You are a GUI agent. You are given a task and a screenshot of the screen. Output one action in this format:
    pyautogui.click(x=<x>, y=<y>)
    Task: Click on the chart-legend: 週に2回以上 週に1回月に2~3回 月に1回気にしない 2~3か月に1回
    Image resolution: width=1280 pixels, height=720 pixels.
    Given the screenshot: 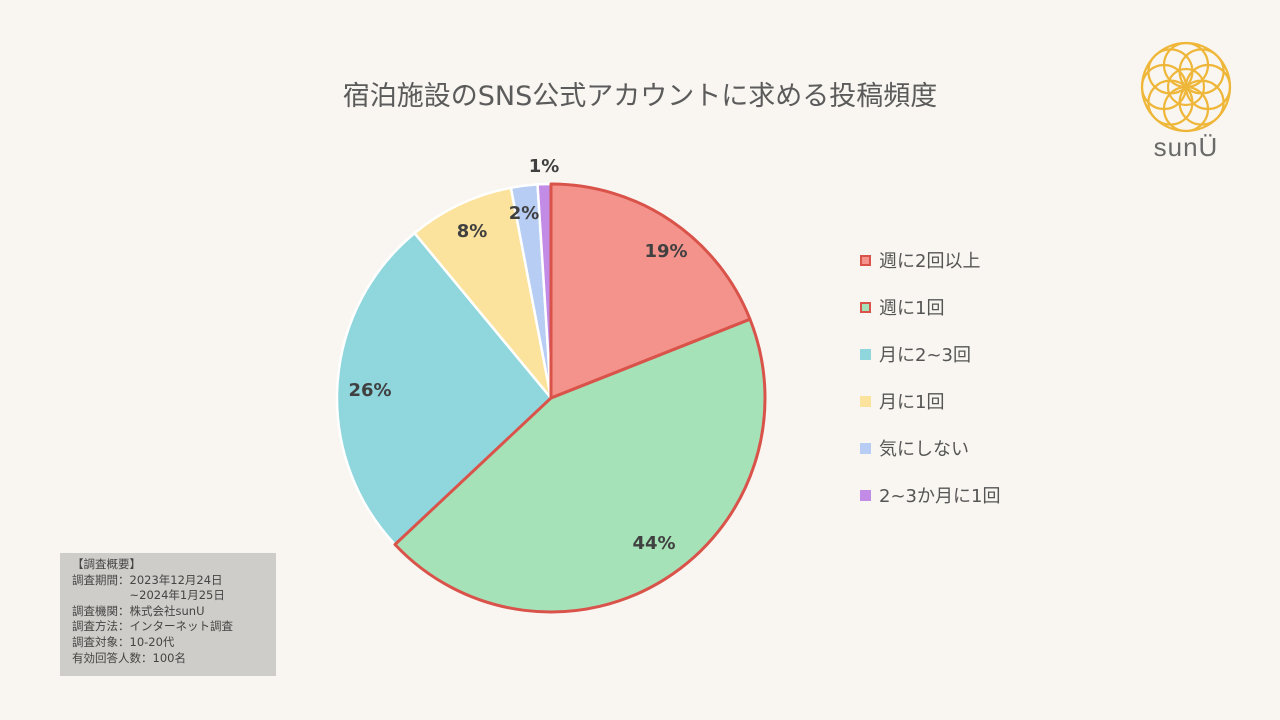 What is the action you would take?
    pyautogui.click(x=930, y=389)
    